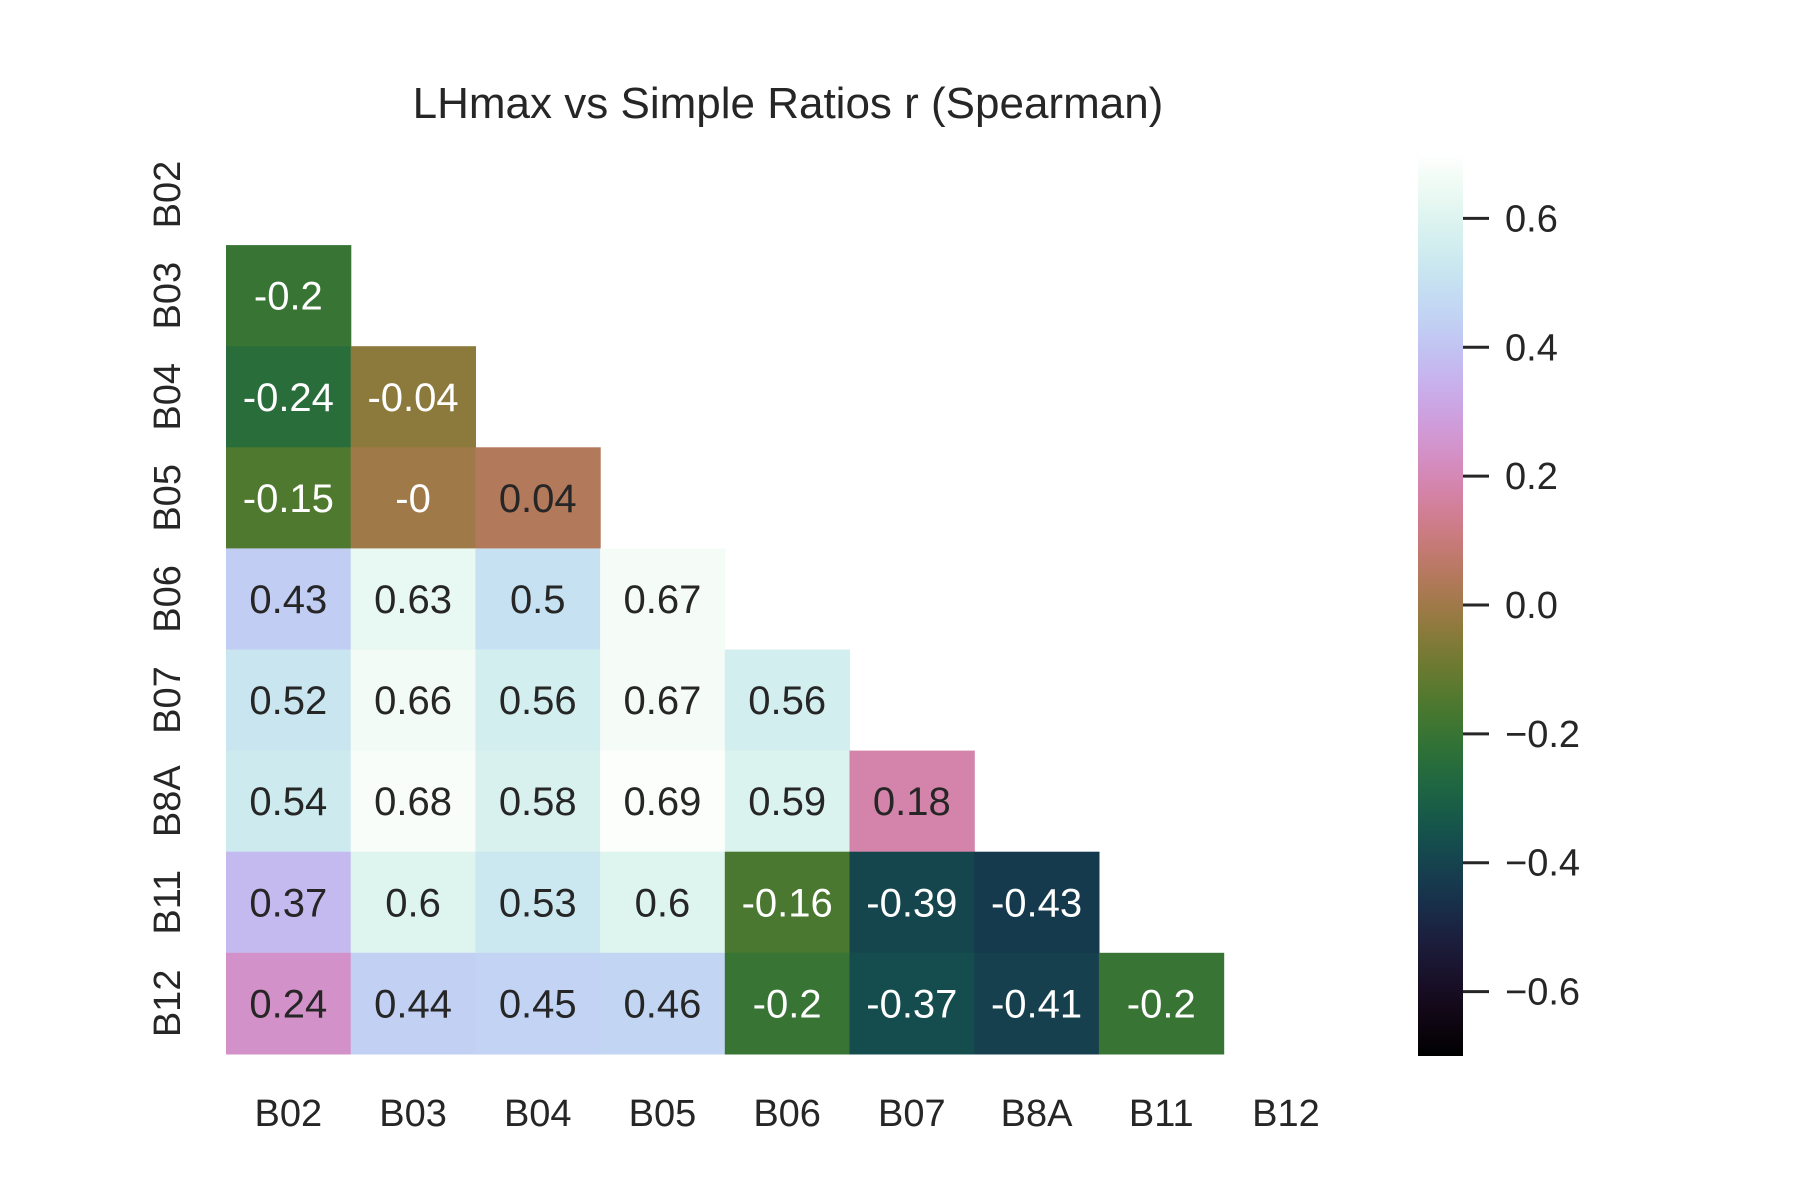  I want to click on colorbar-tick-label: −0.4, so click(1542, 864).